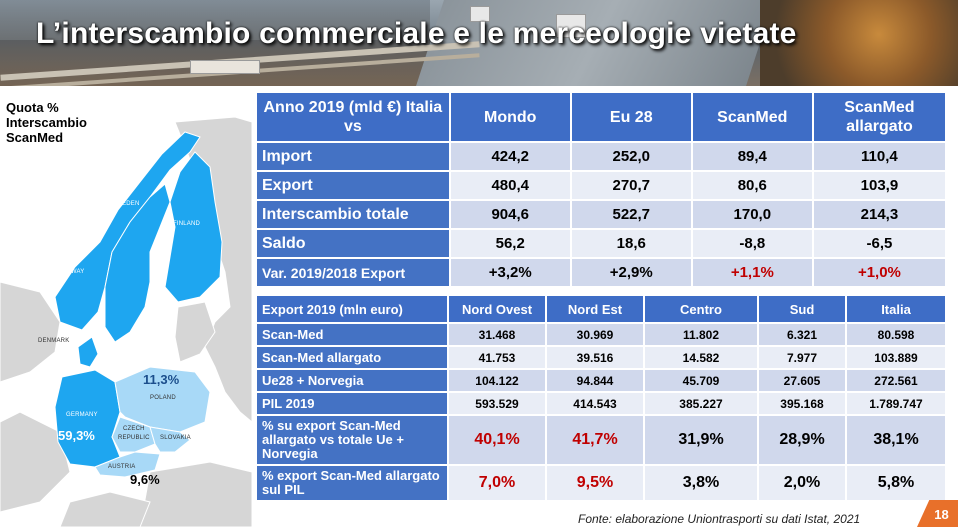 The image size is (958, 527). What do you see at coordinates (896, 440) in the screenshot?
I see `cell: 38,1%` at bounding box center [896, 440].